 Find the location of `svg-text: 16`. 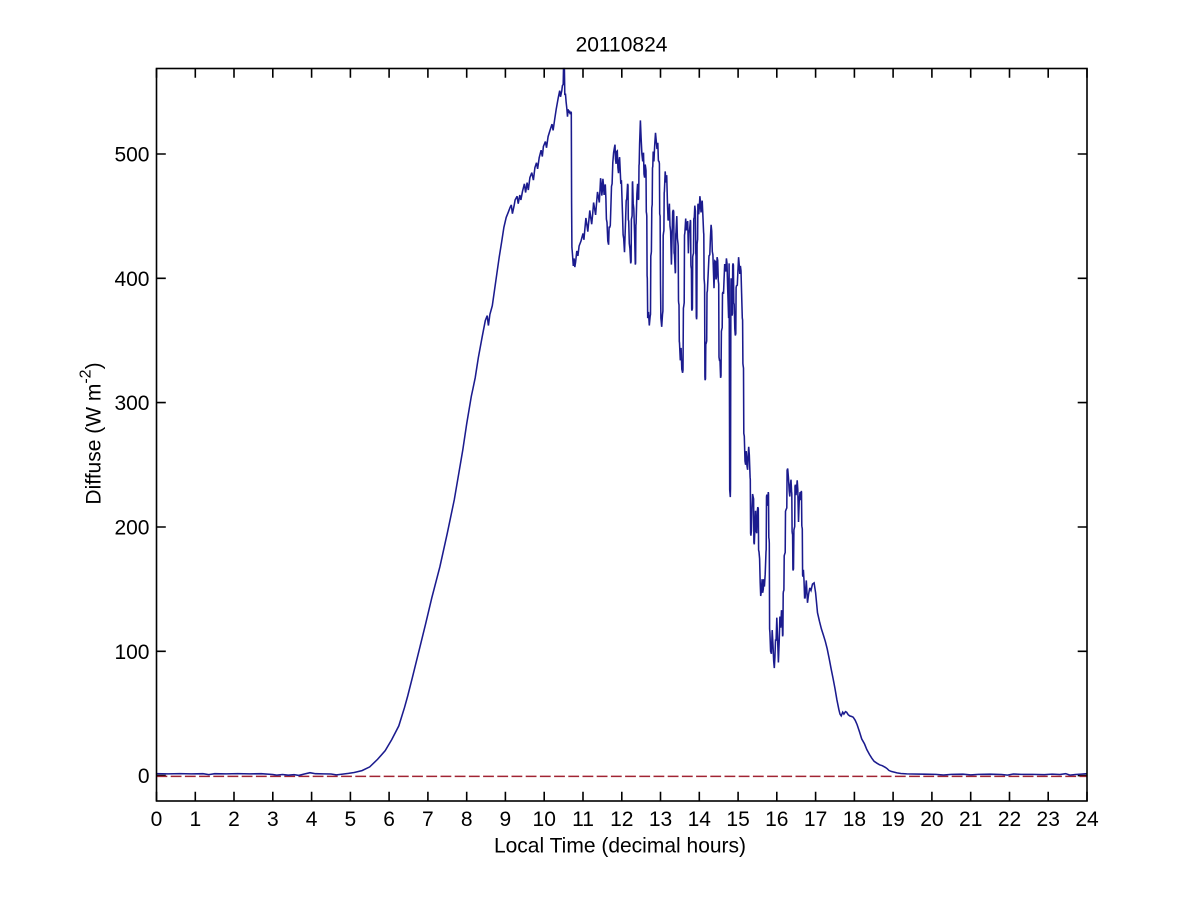

svg-text: 16 is located at coordinates (776, 819).